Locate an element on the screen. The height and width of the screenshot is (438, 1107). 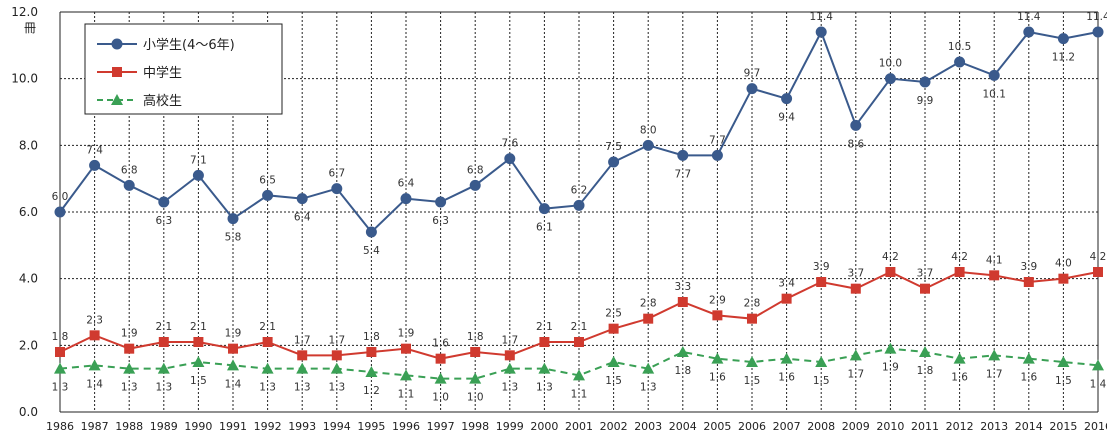
data-label: 1.7 is located at coordinates (336, 340).